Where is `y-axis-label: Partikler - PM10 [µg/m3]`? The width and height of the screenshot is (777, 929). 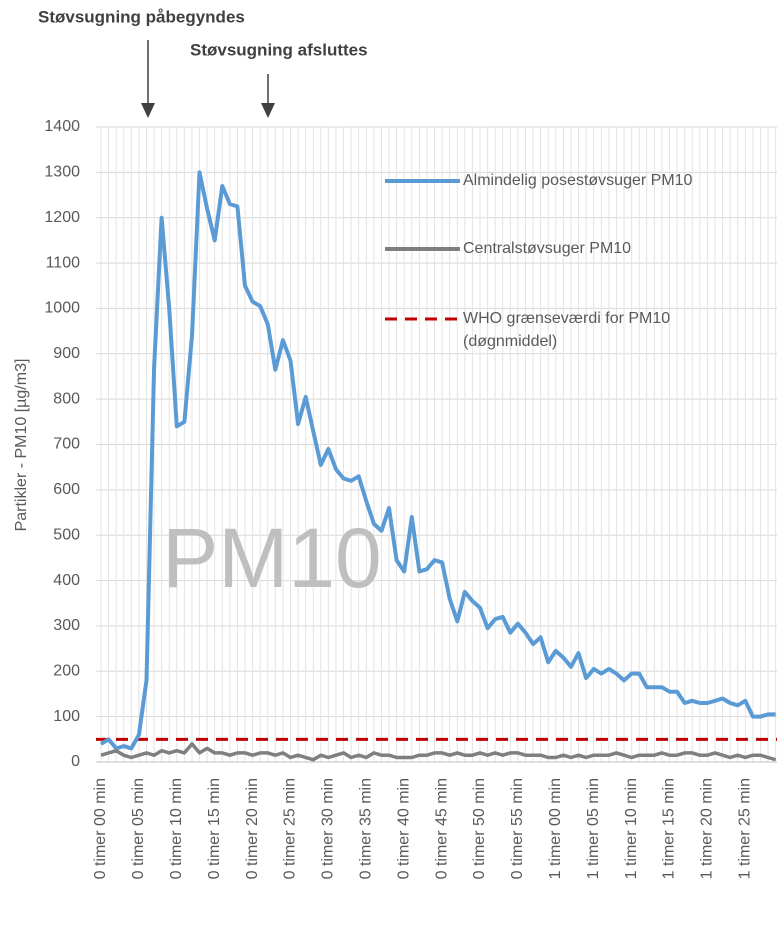
y-axis-label: Partikler - PM10 [µg/m3] is located at coordinates (21, 445).